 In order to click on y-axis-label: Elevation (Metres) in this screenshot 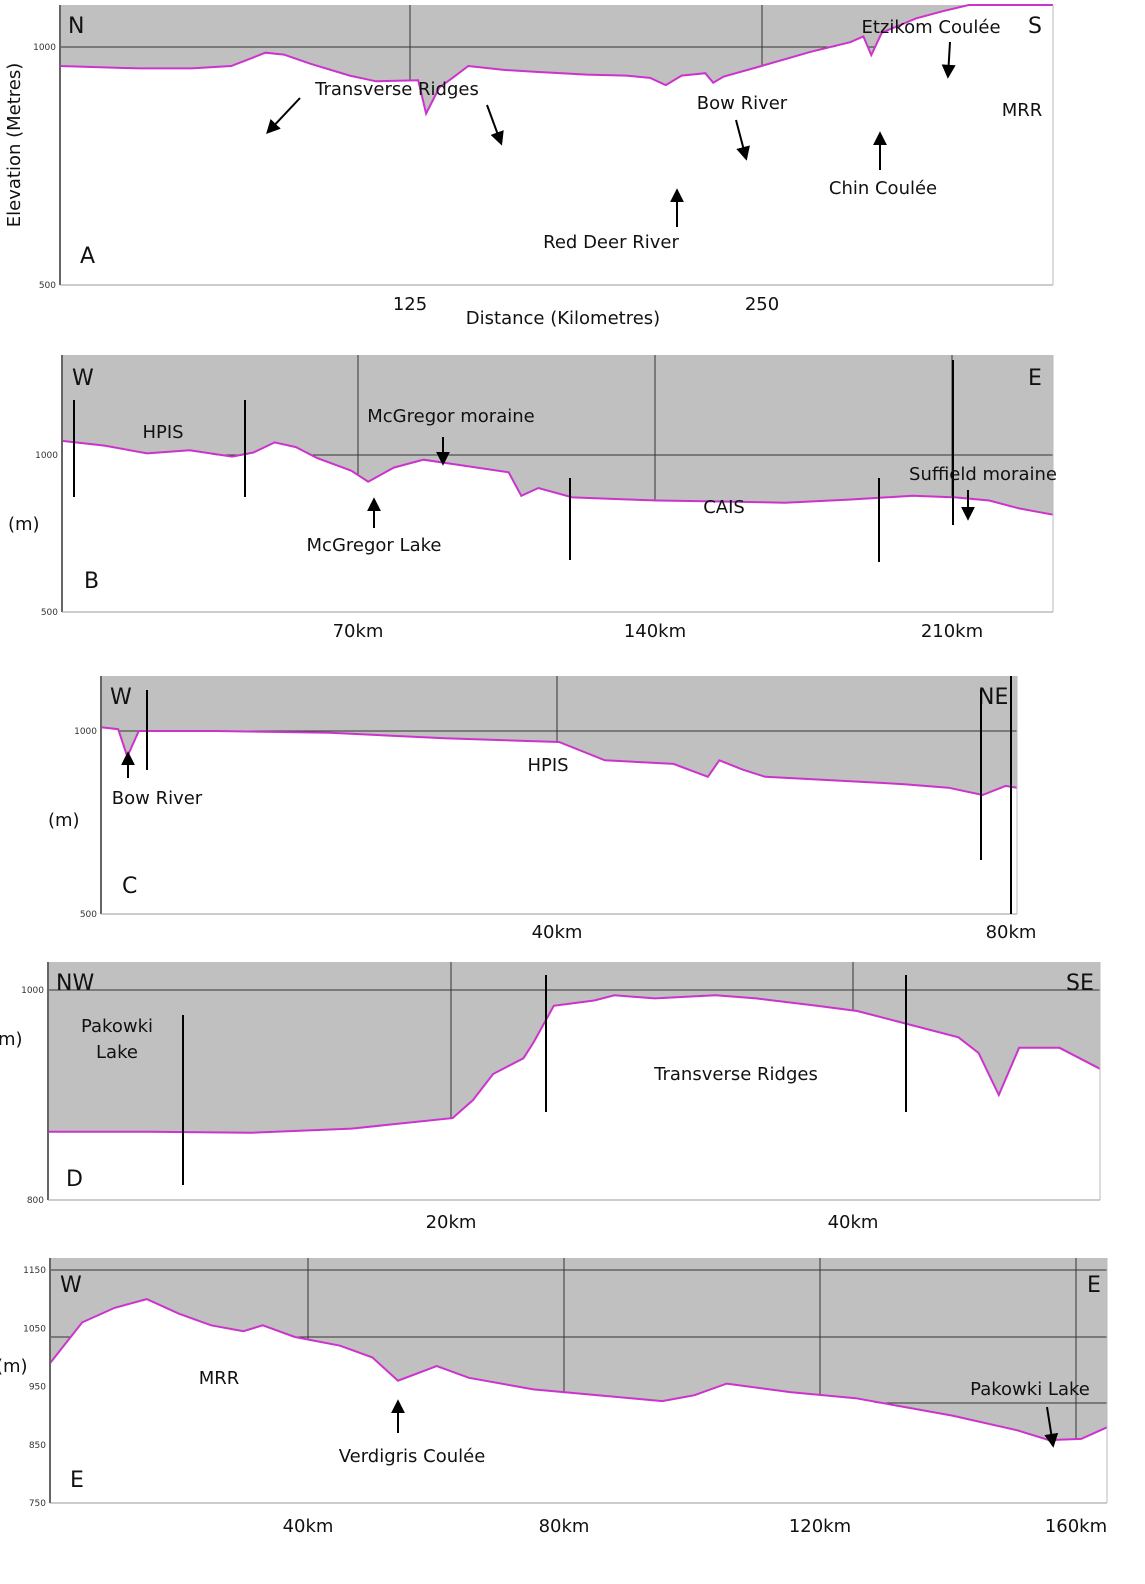, I will do `click(14, 145)`.